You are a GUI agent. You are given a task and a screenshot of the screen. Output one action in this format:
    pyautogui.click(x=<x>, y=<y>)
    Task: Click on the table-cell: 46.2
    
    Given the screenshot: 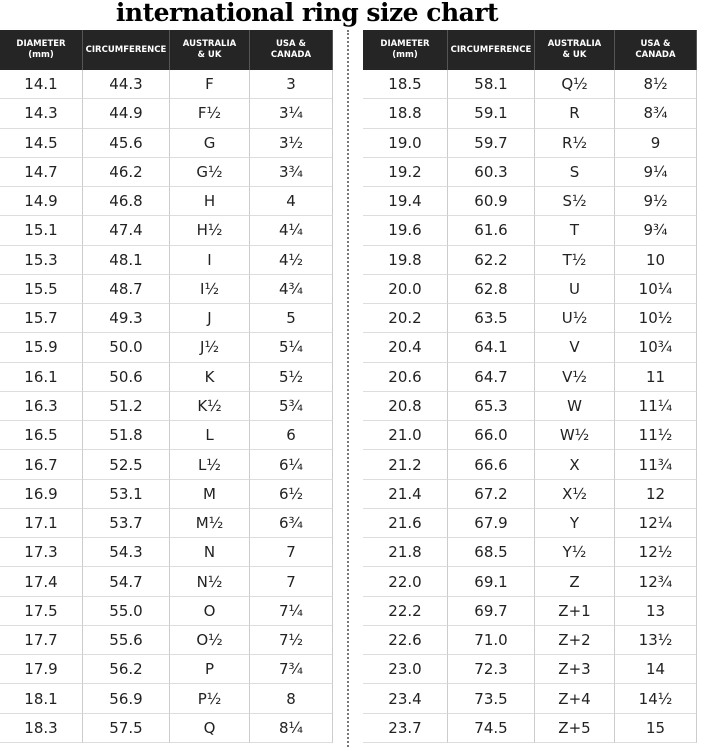 What is the action you would take?
    pyautogui.click(x=126, y=172)
    